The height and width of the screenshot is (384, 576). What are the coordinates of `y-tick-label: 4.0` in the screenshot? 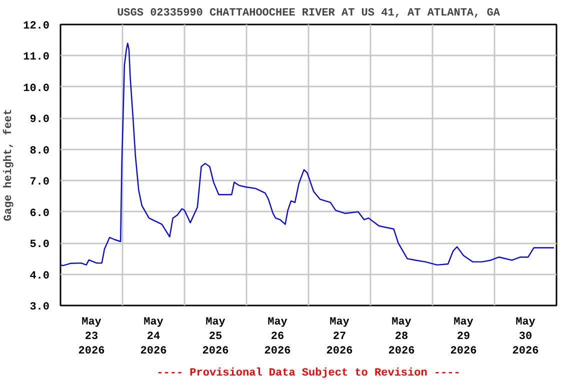 It's located at (40, 276).